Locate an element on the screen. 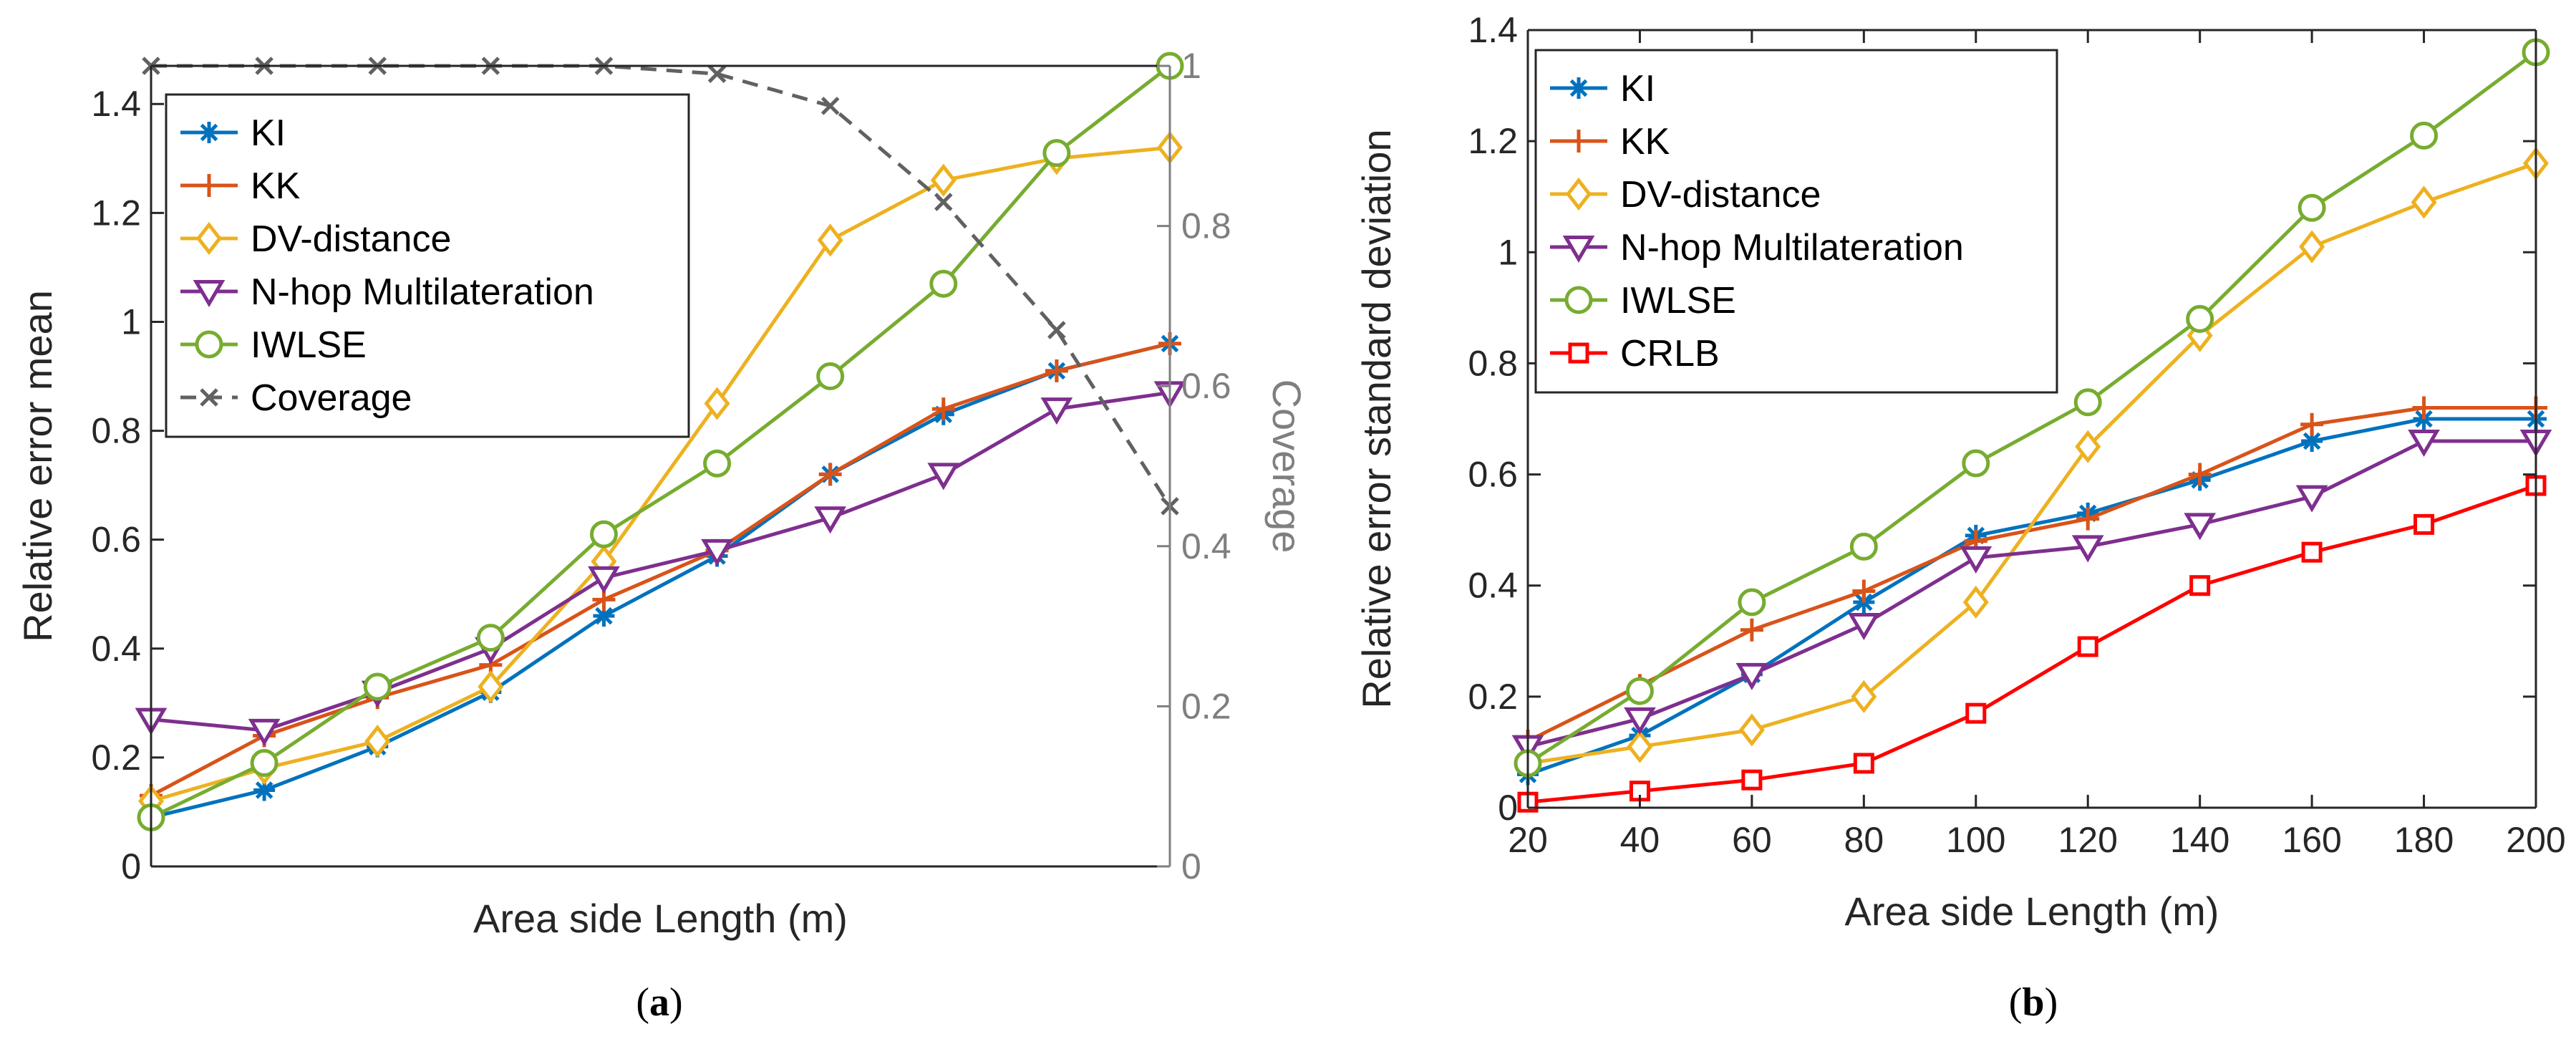 Image resolution: width=2576 pixels, height=1039 pixels. panel-caption: (a) is located at coordinates (659, 1003).